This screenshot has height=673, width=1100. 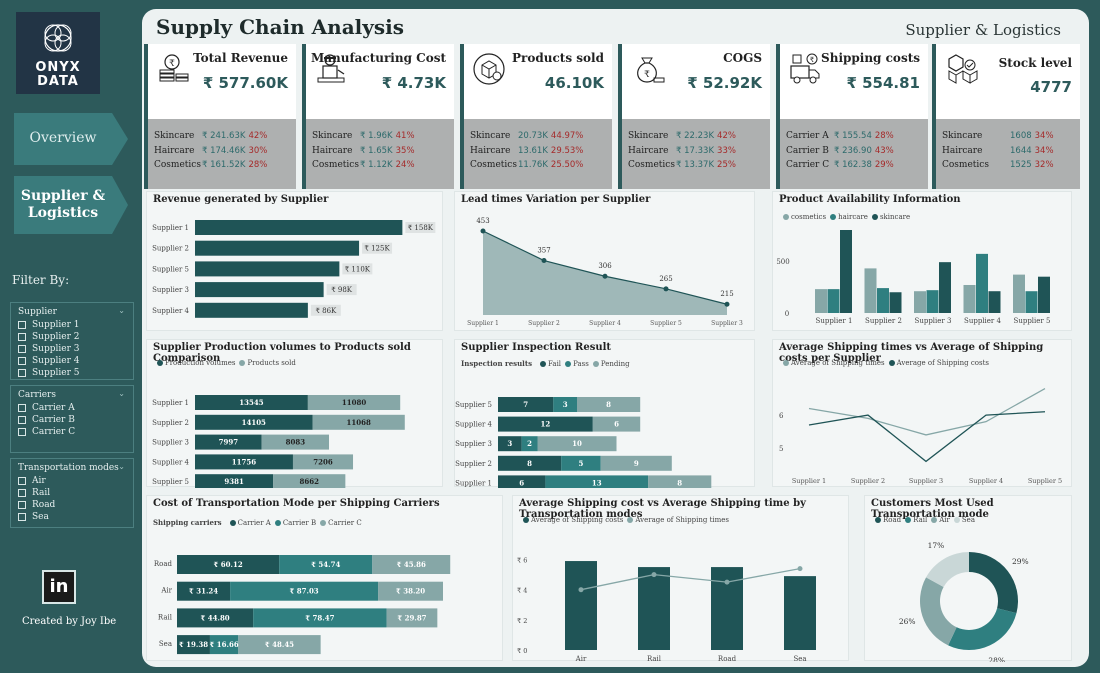 What do you see at coordinates (200, 363) in the screenshot?
I see `legend-item: Production volumes` at bounding box center [200, 363].